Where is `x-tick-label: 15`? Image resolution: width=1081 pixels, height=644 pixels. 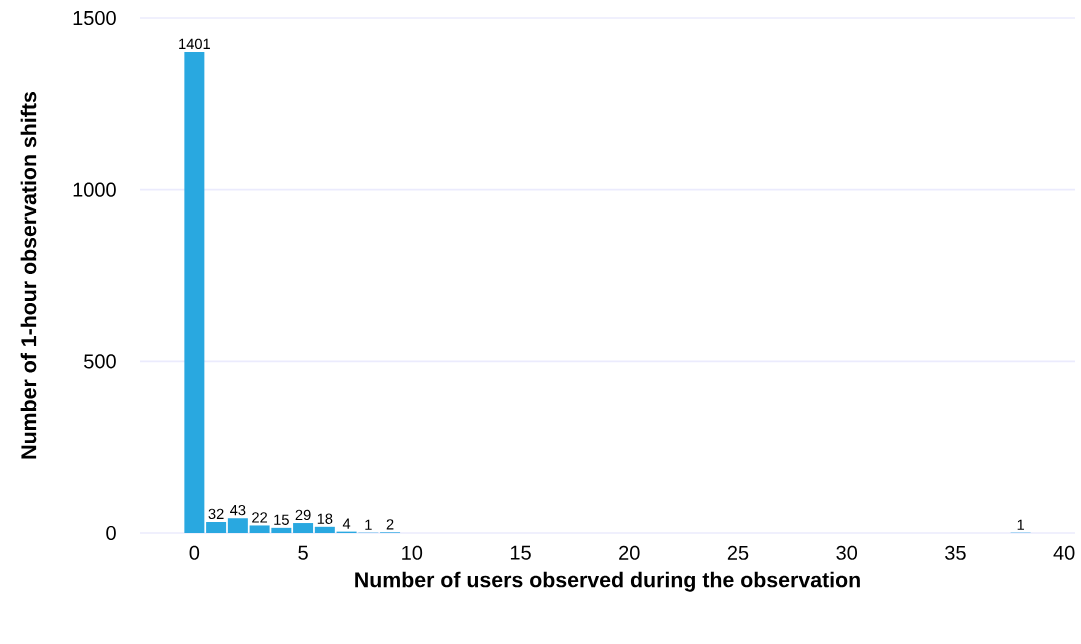
x-tick-label: 15 is located at coordinates (520, 552).